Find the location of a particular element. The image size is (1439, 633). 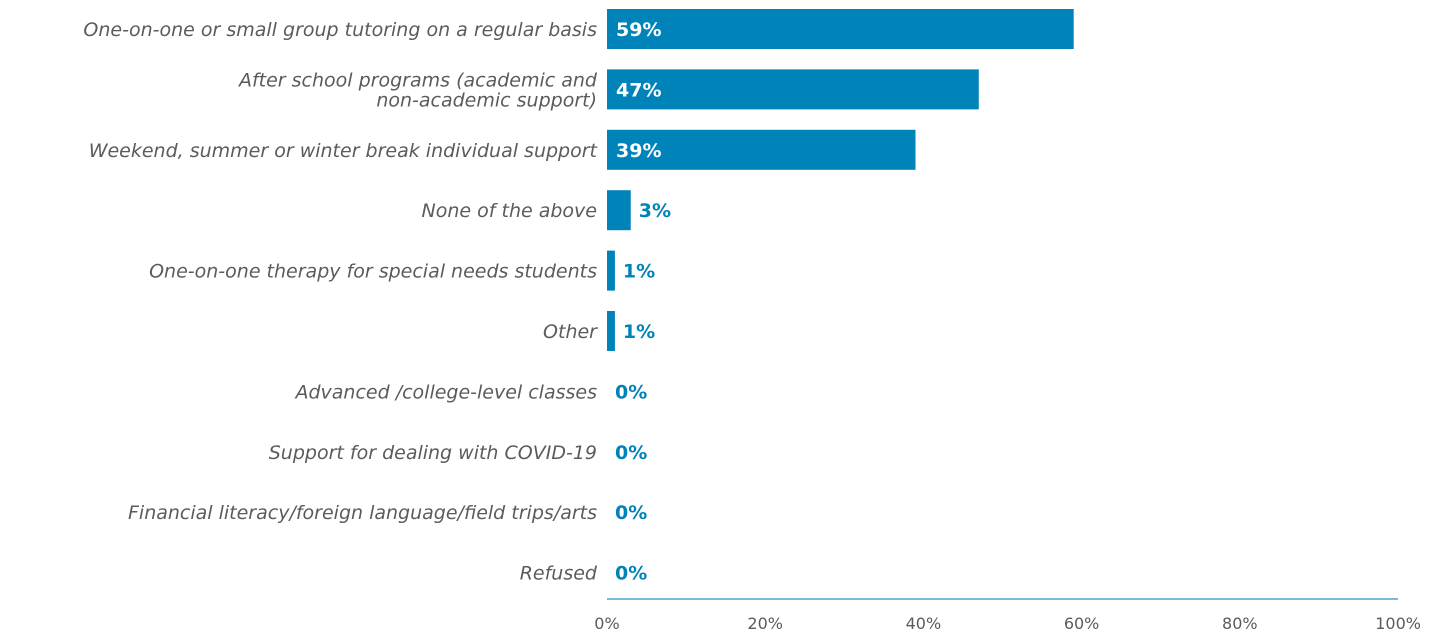

category-label-6: Advanced /college-level classes is located at coordinates (445, 392).